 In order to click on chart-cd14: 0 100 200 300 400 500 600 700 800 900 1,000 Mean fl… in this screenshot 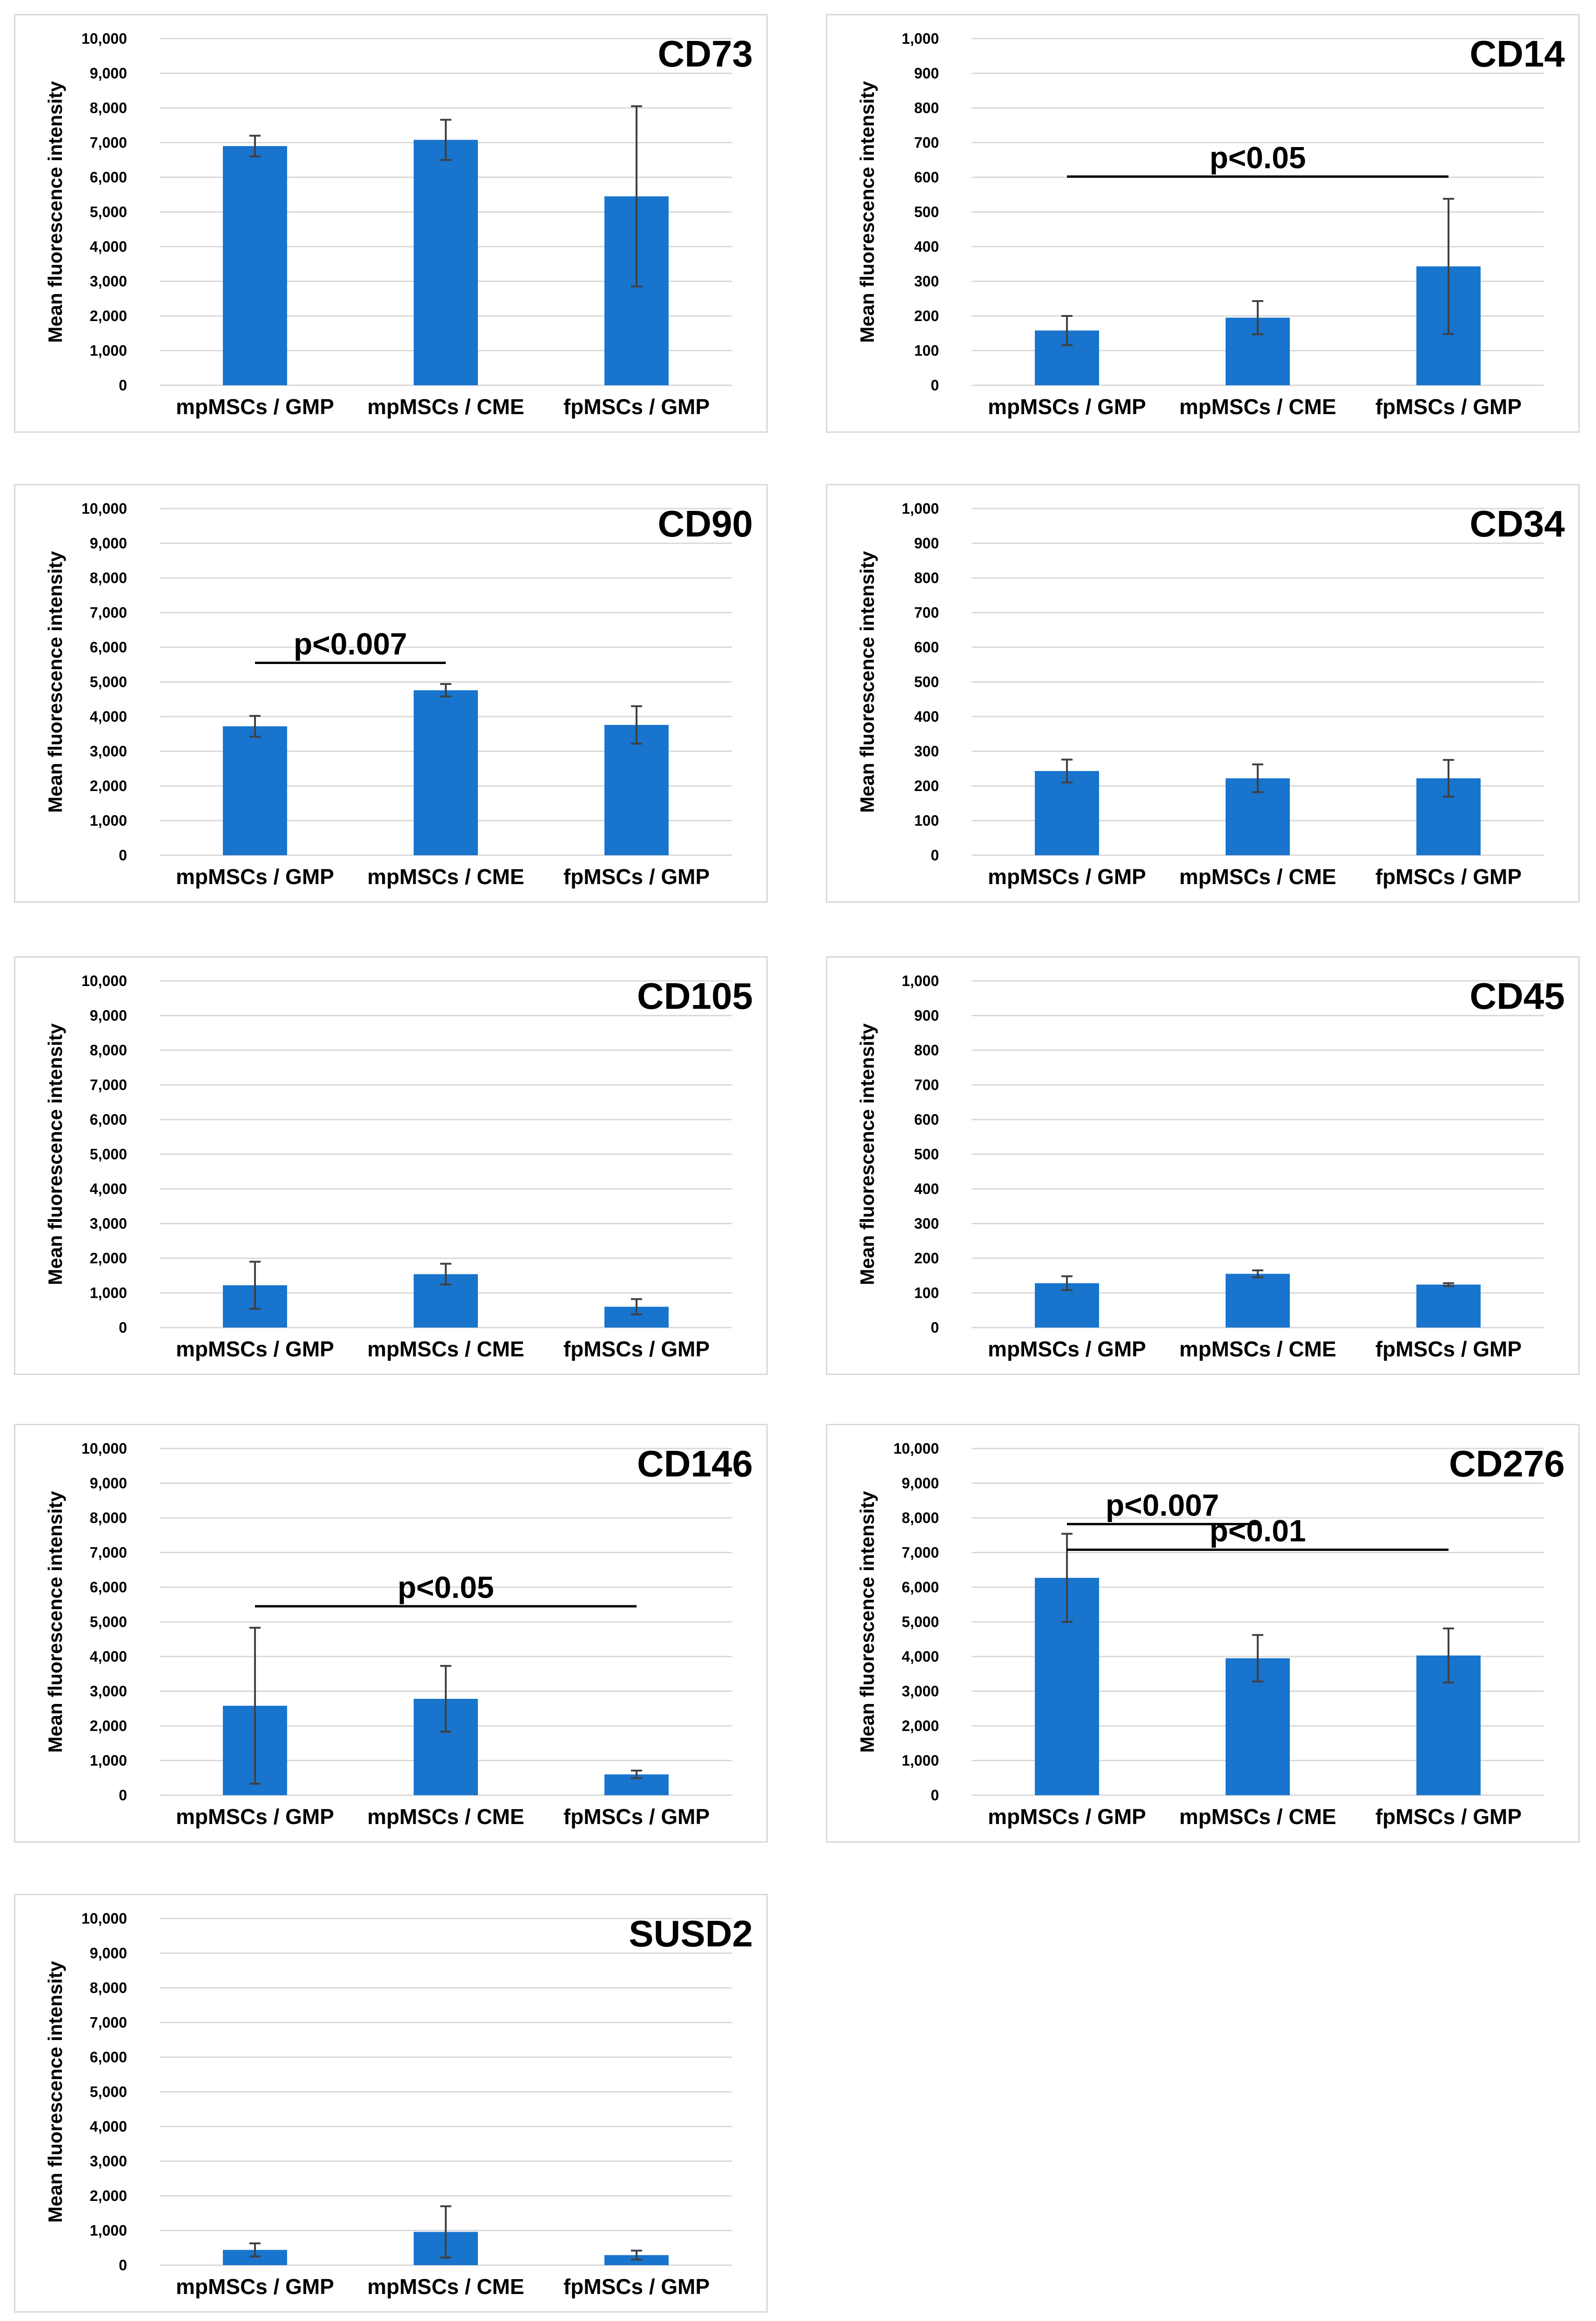, I will do `click(1210, 224)`.